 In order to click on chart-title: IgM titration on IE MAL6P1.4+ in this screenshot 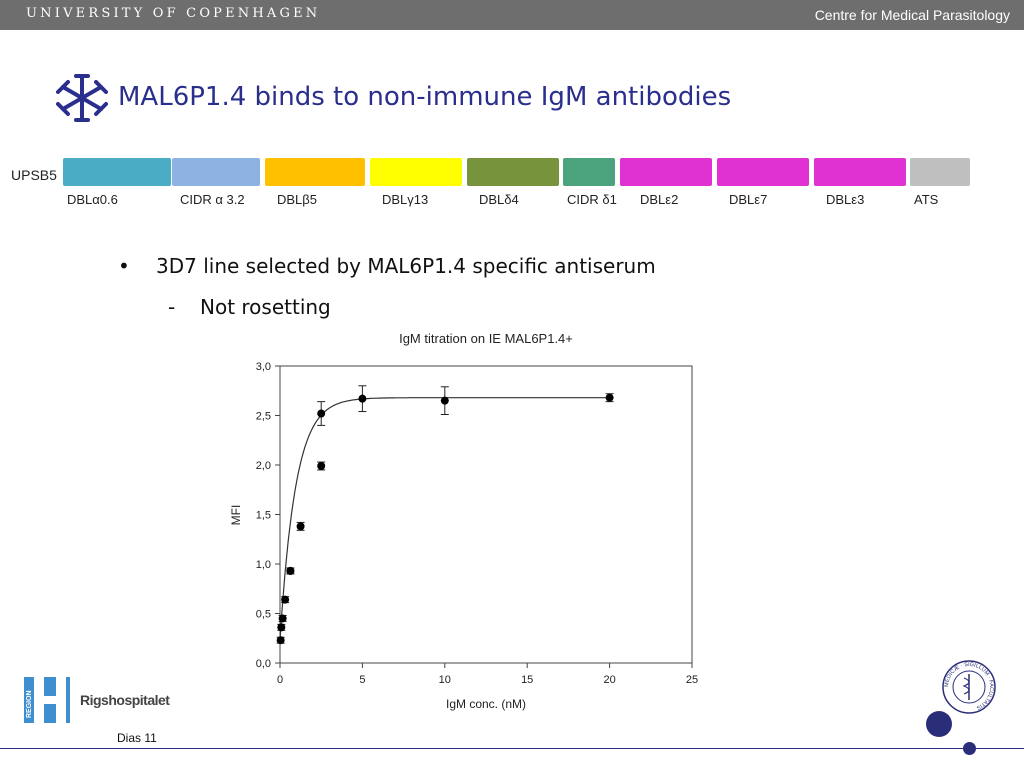, I will do `click(486, 338)`.